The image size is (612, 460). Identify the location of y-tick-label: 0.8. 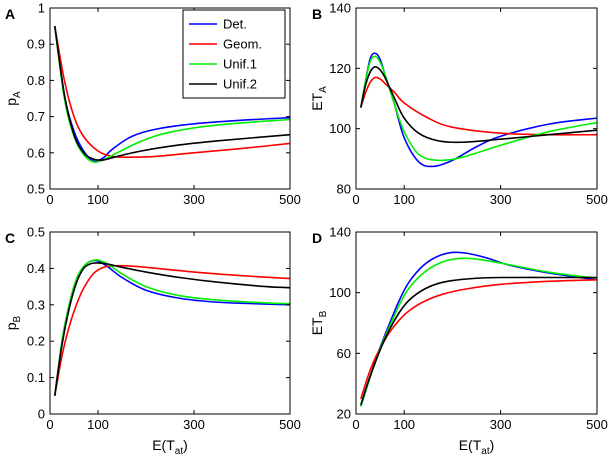
(36, 80).